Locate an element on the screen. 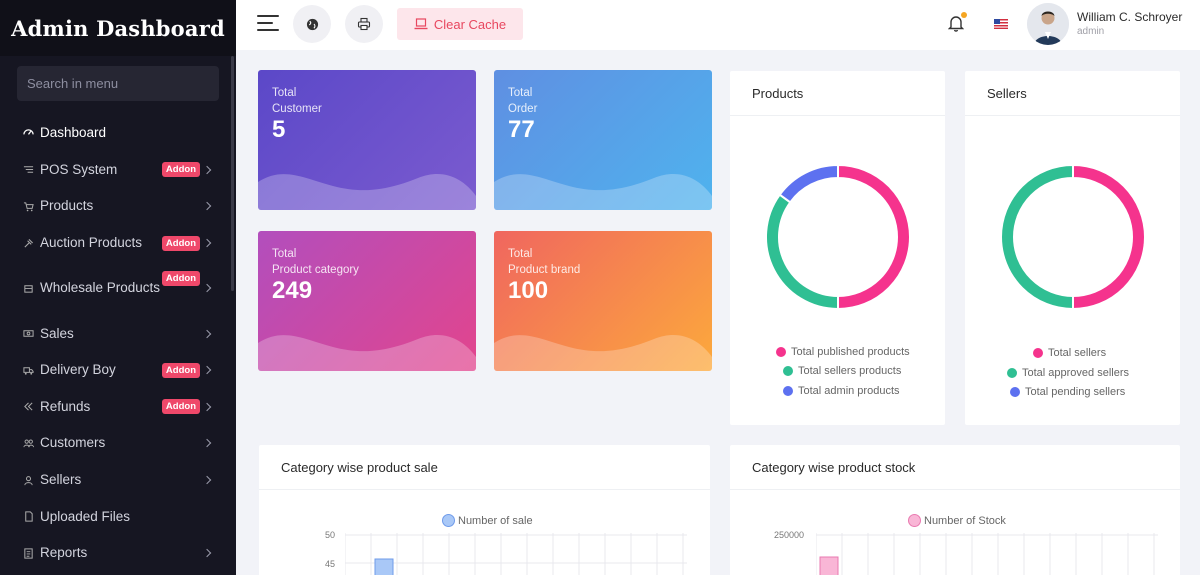 The image size is (1200, 575). chart-legend: Number of Stock is located at coordinates (957, 520).